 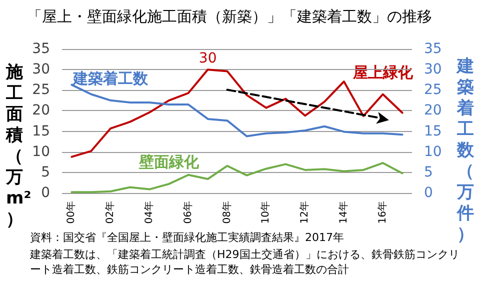 What do you see at coordinates (465, 150) in the screenshot?
I see `text: 建築着工数（万件）` at bounding box center [465, 150].